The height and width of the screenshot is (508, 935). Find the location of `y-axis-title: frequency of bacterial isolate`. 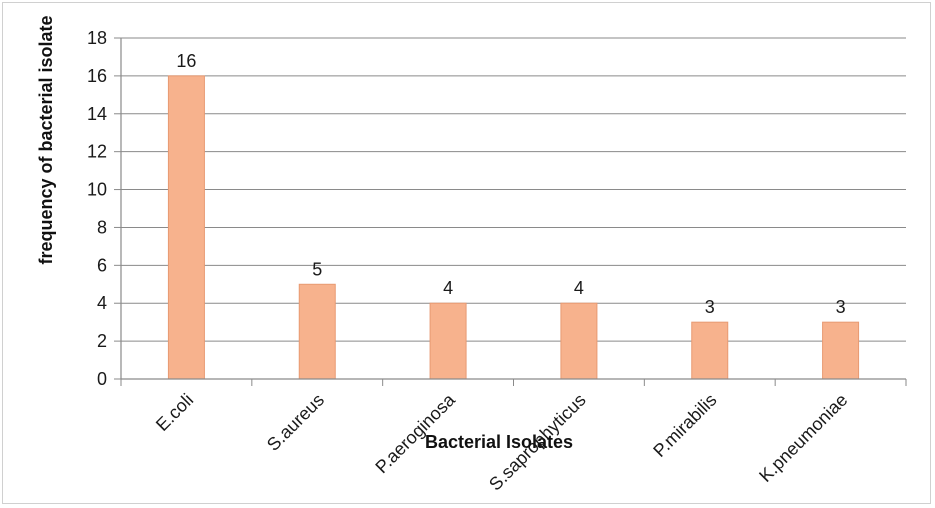

y-axis-title: frequency of bacterial isolate is located at coordinates (46, 139).